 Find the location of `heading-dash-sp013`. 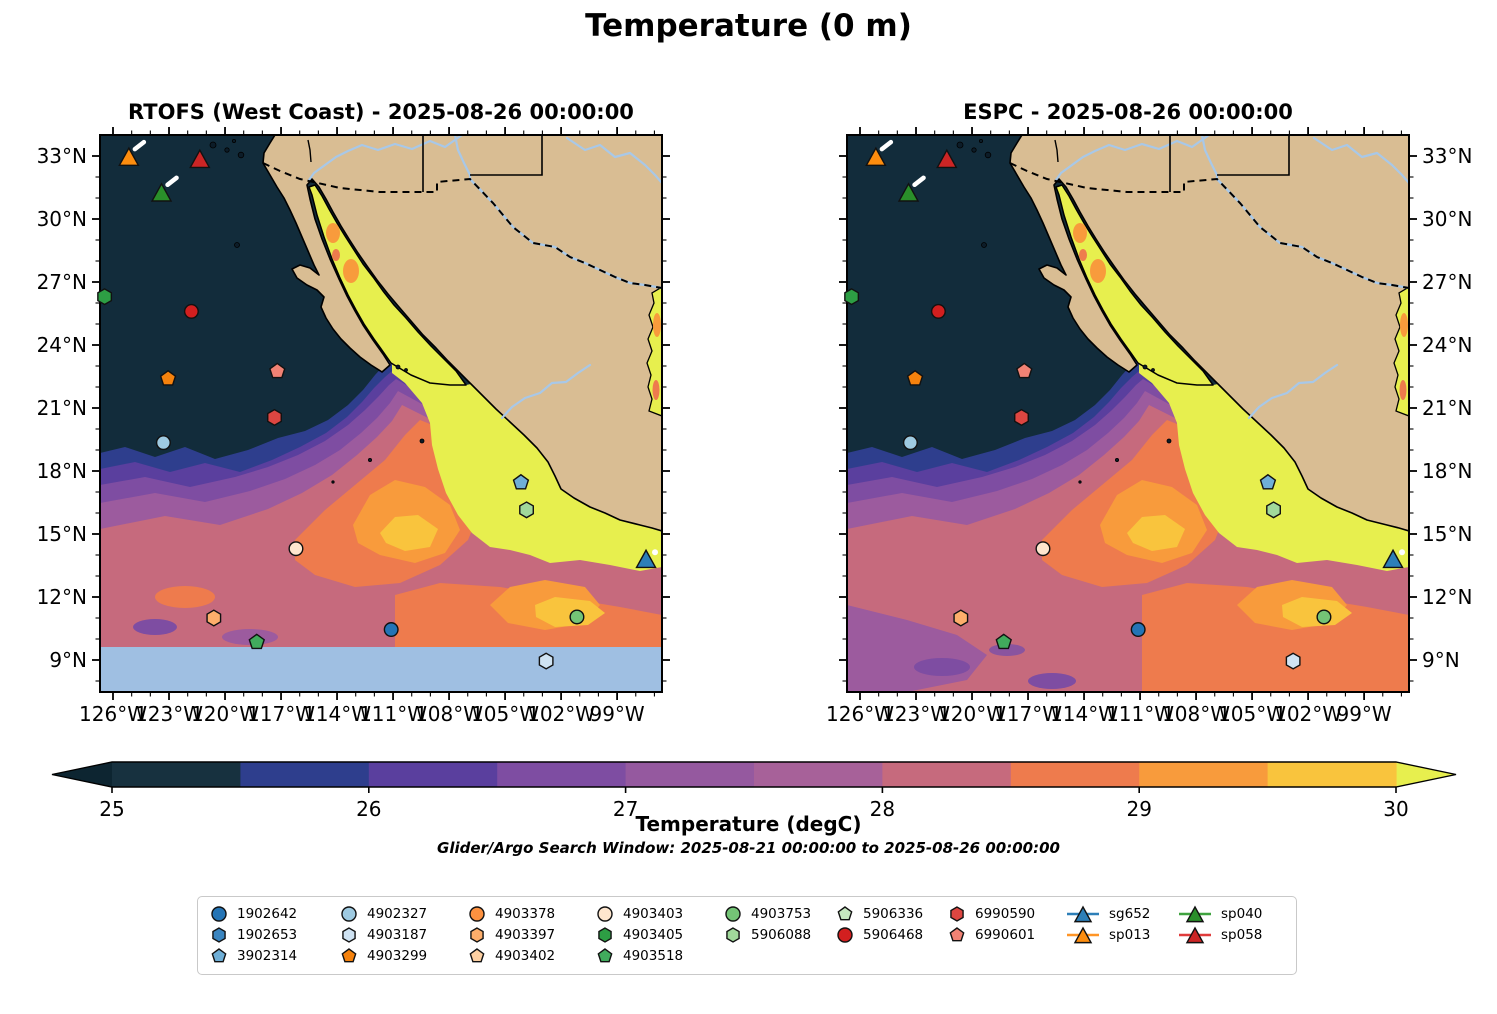

heading-dash-sp013 is located at coordinates (886, 145).